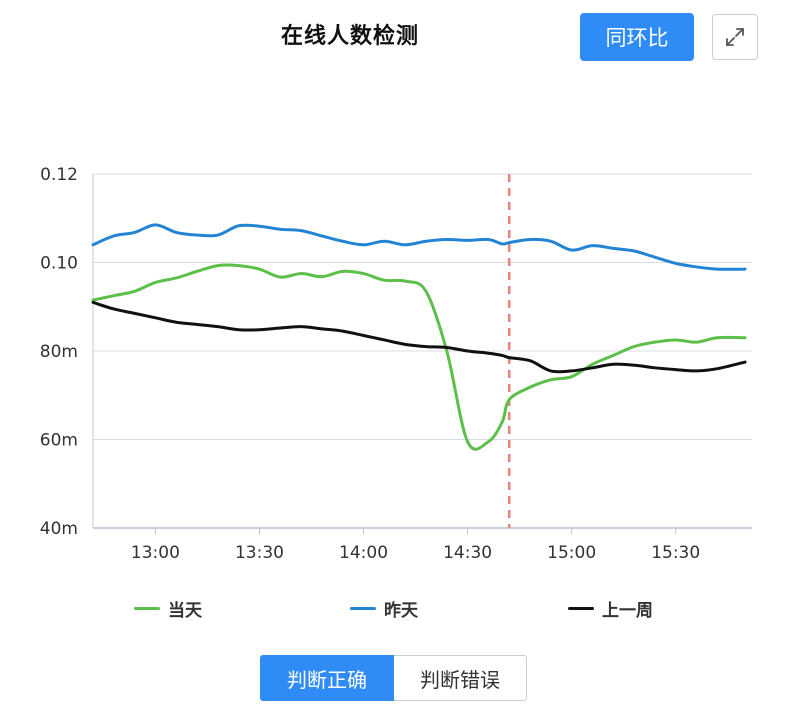 The height and width of the screenshot is (713, 787). I want to click on compare-button: 同环比, so click(637, 37).